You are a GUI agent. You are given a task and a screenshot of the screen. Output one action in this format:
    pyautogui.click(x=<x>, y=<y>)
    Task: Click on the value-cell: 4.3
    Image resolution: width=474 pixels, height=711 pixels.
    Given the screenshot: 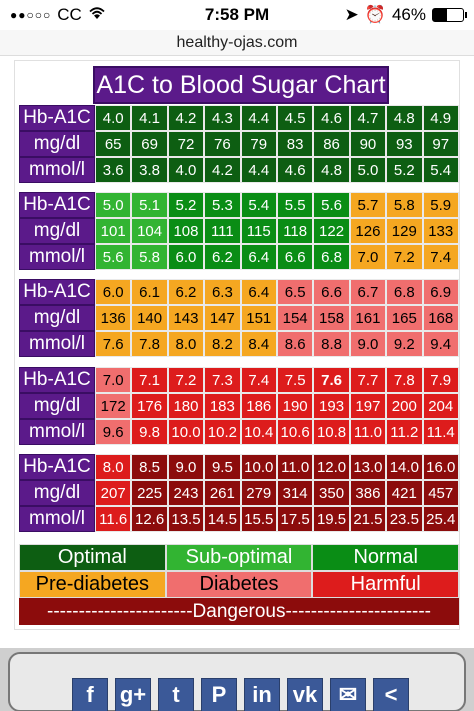 What is the action you would take?
    pyautogui.click(x=222, y=118)
    